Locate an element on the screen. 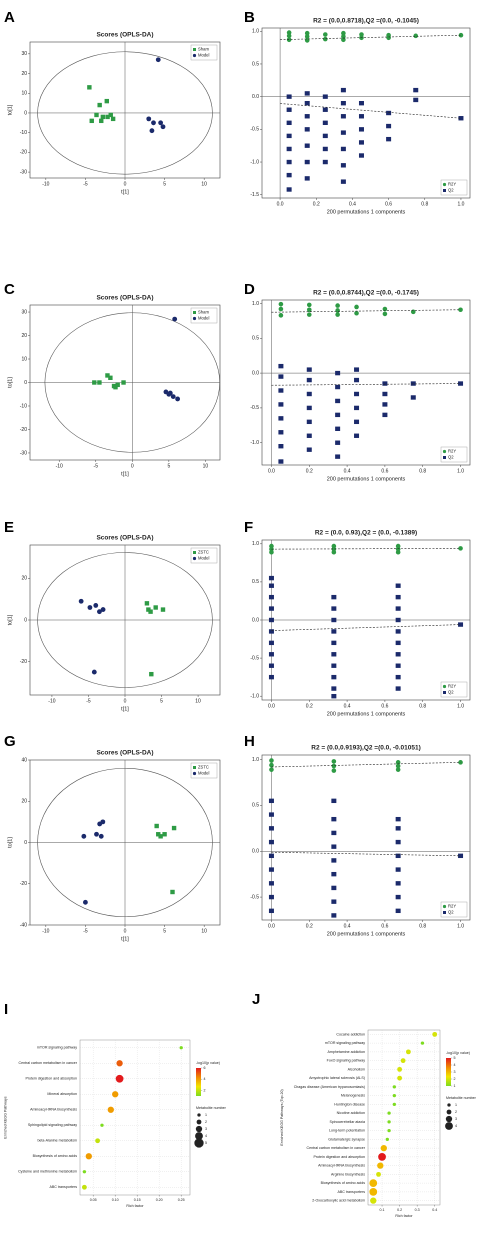  y-tick-label: 30 is located at coordinates (24, 312).